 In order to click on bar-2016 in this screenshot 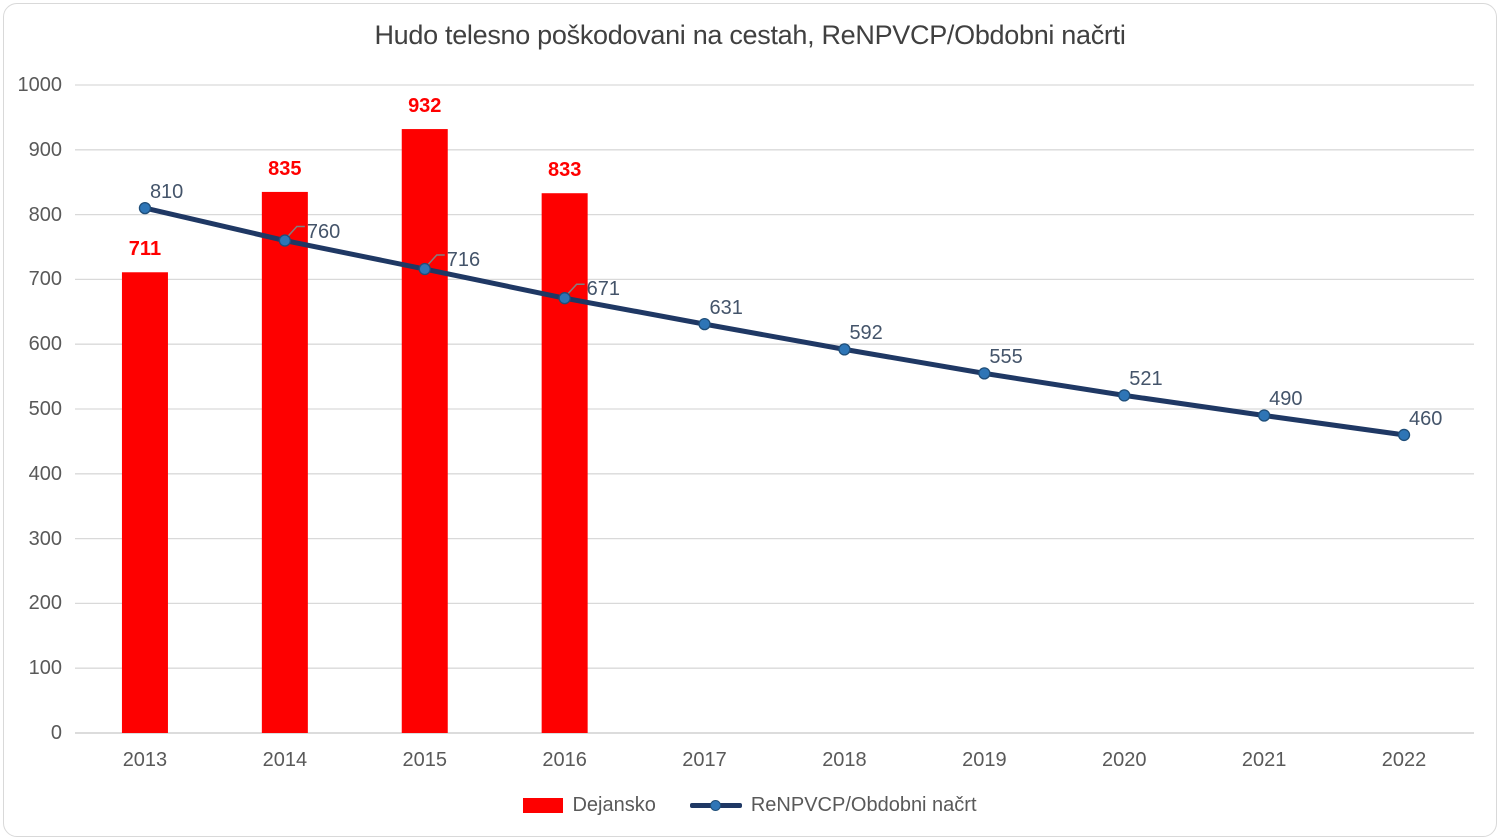, I will do `click(564, 463)`.